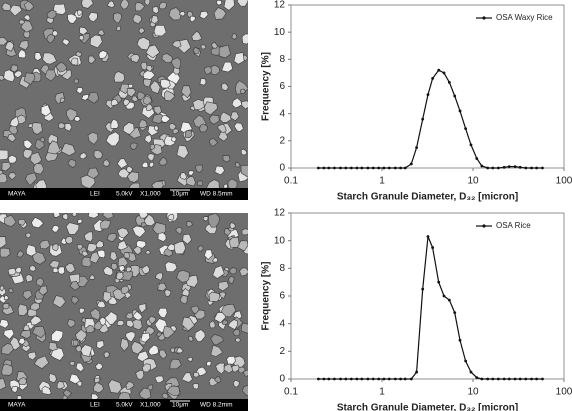 The height and width of the screenshot is (411, 572). I want to click on x-axis-label: Starch Granule Diameter, D₃₂ [micron], so click(427, 407).